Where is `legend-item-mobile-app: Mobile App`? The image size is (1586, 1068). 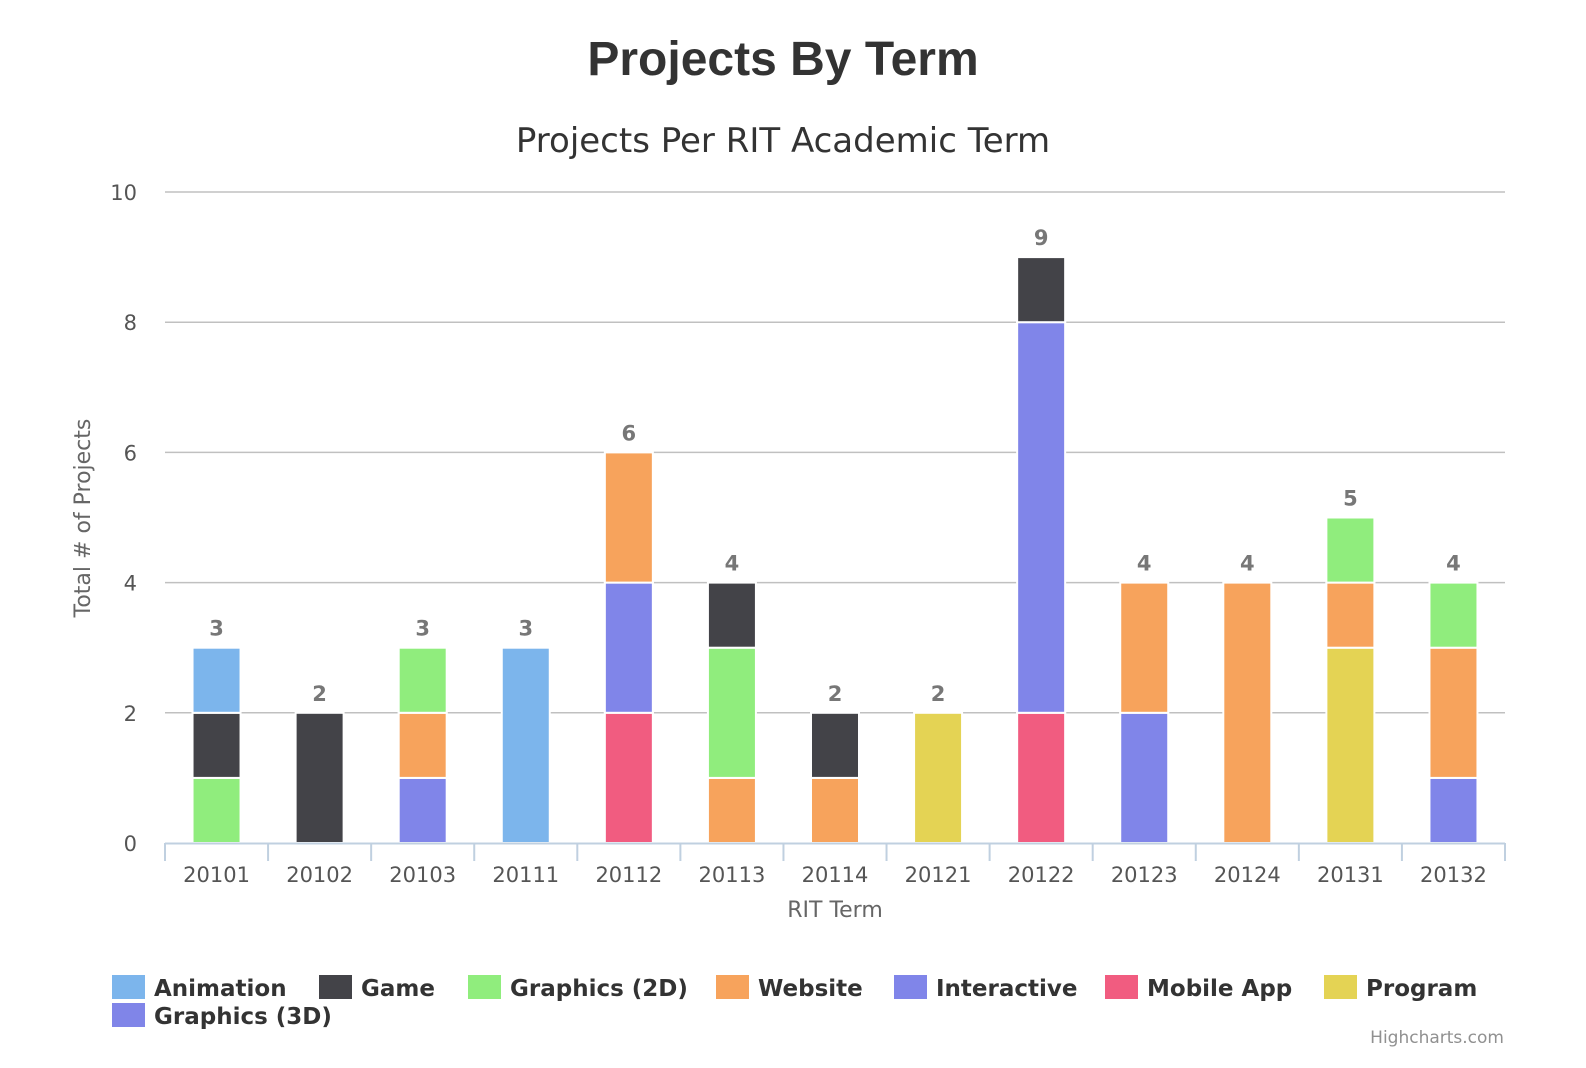
legend-item-mobile-app: Mobile App is located at coordinates (1198, 988).